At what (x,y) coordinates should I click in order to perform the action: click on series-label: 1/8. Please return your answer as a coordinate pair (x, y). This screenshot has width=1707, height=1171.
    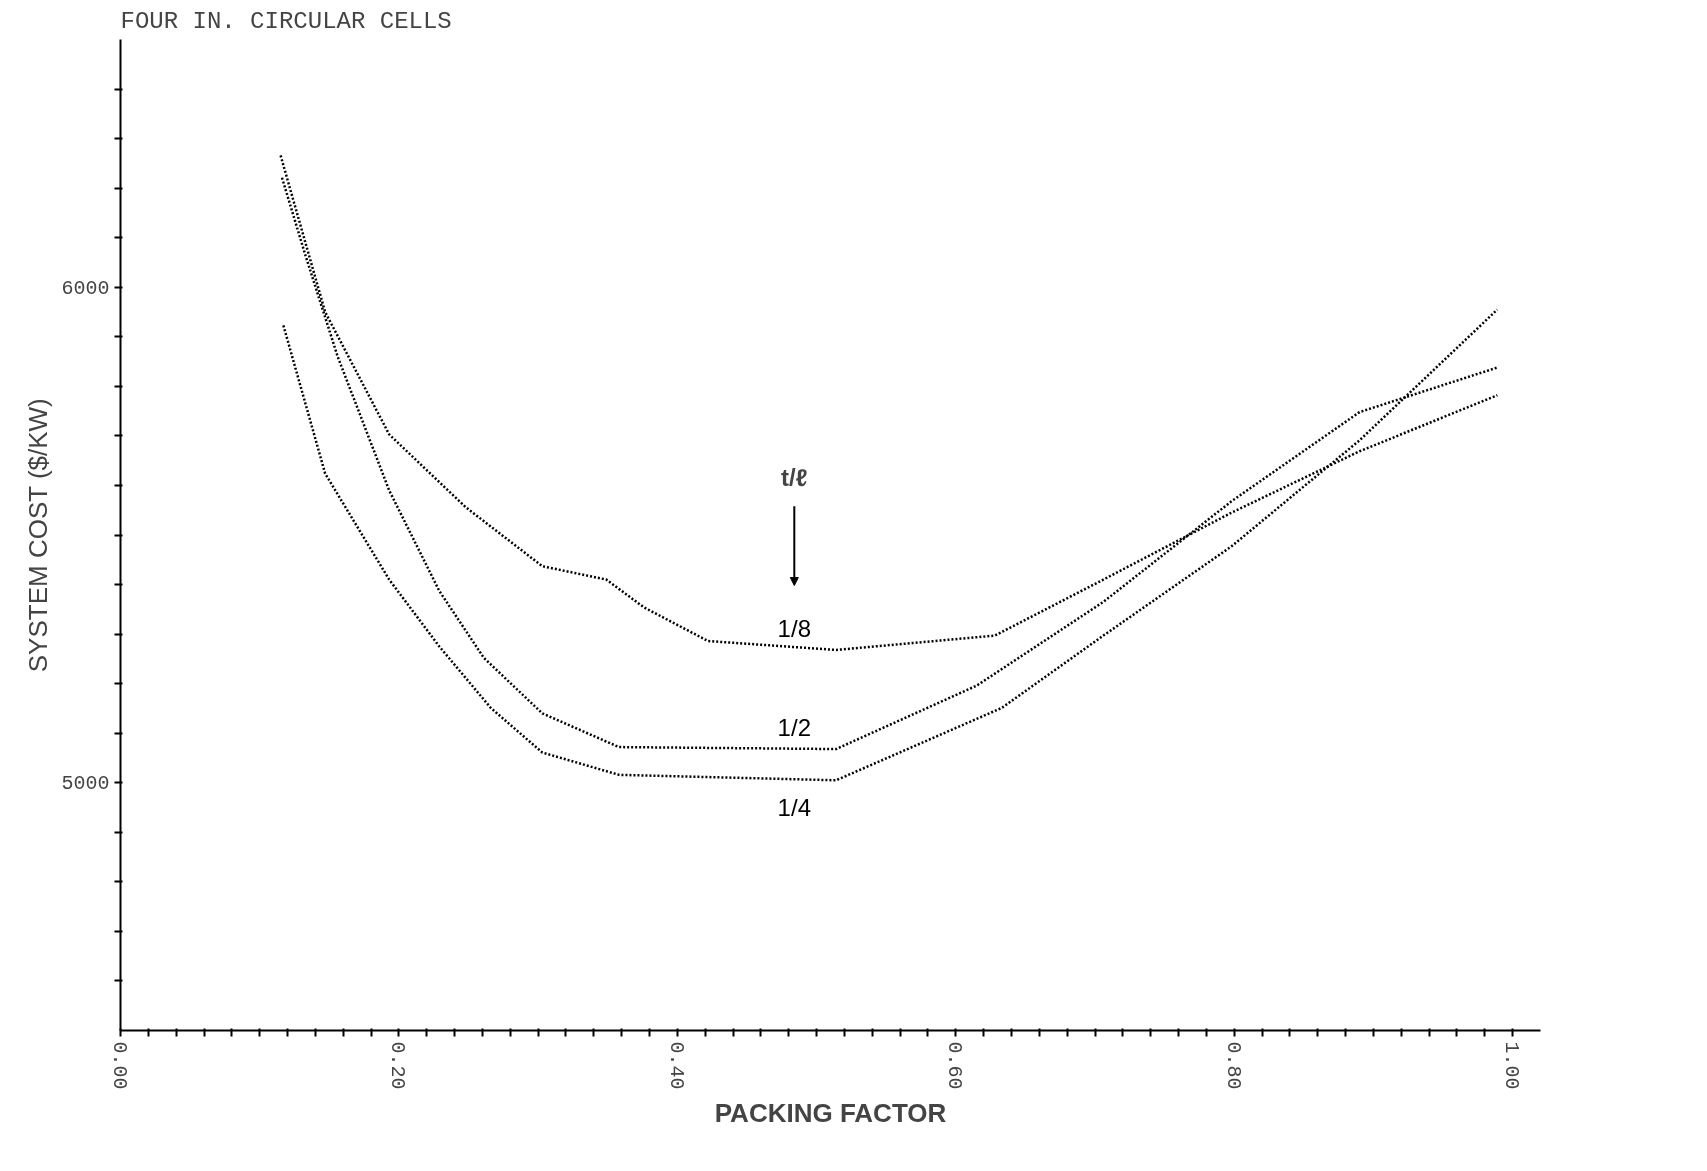
    Looking at the image, I should click on (794, 628).